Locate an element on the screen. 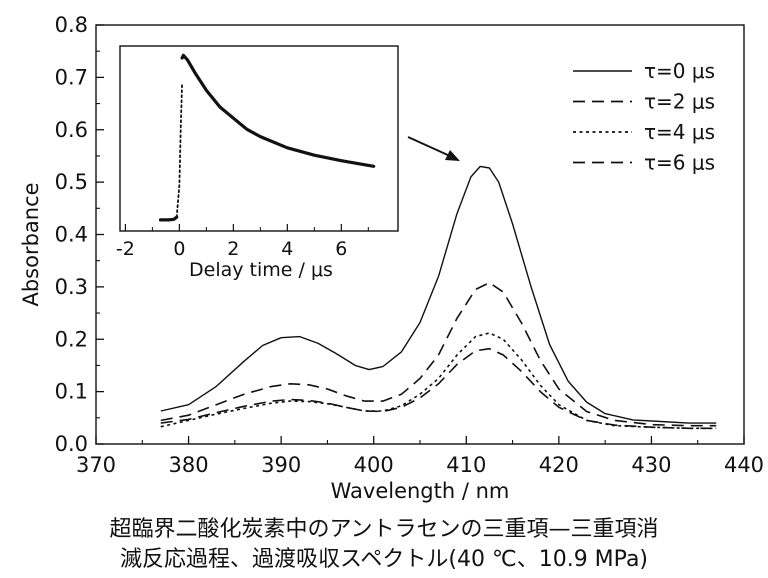 The image size is (768, 578). y-tick-label: 0.3 is located at coordinates (71, 287).